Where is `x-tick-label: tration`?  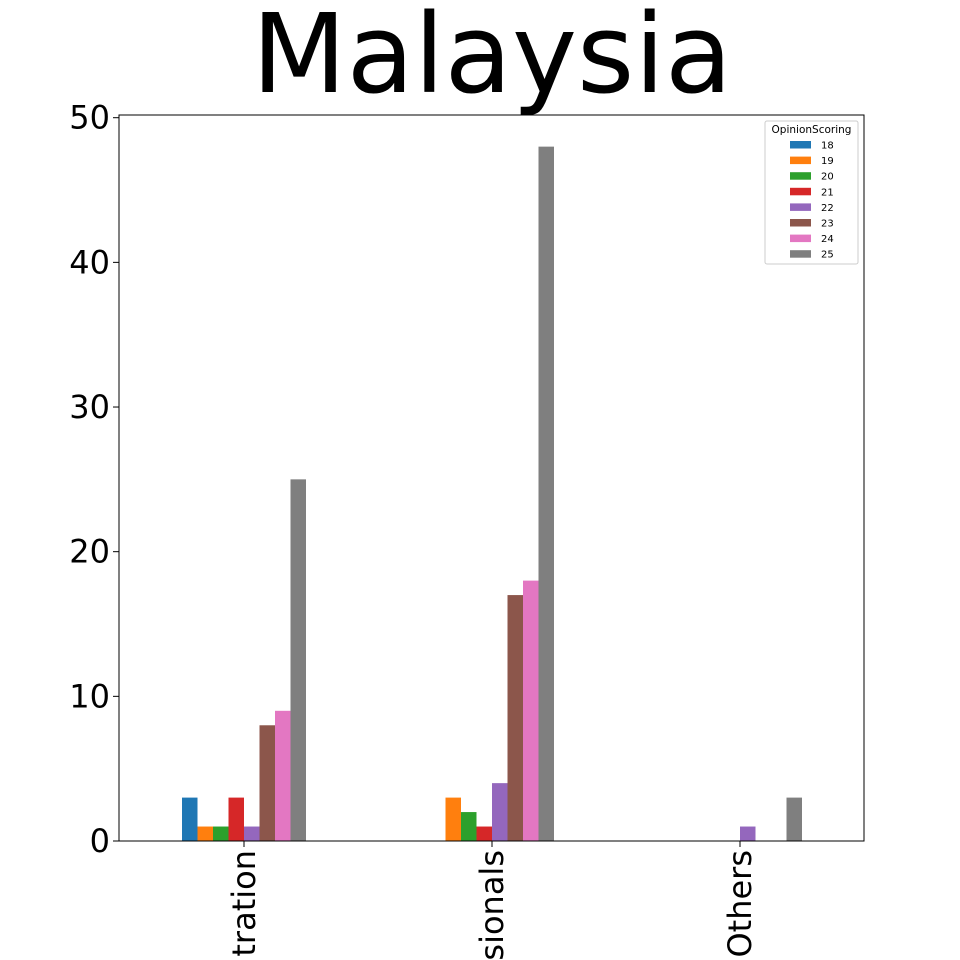
x-tick-label: tration is located at coordinates (244, 903).